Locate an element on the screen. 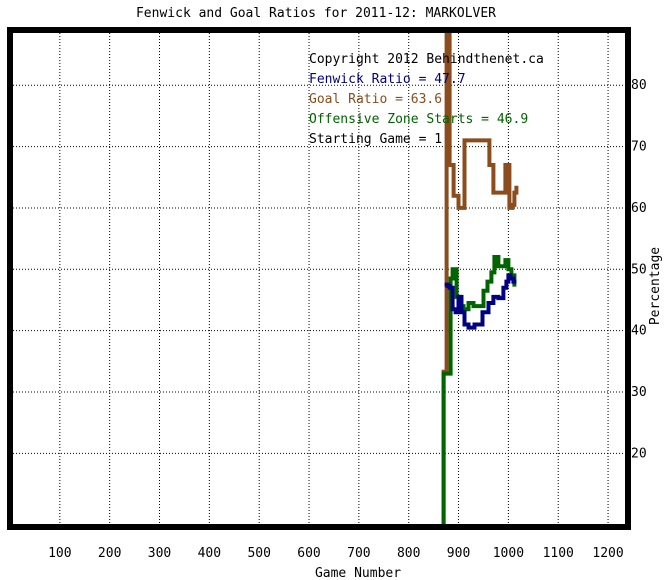 The height and width of the screenshot is (580, 665). x-tick-label: 600 is located at coordinates (308, 553).